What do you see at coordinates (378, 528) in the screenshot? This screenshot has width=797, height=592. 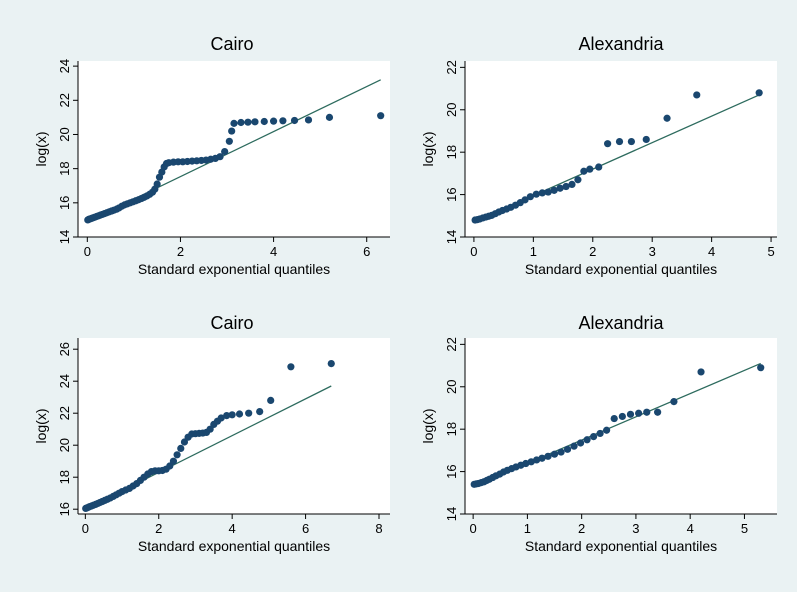 I see `x-tick-label: 8` at bounding box center [378, 528].